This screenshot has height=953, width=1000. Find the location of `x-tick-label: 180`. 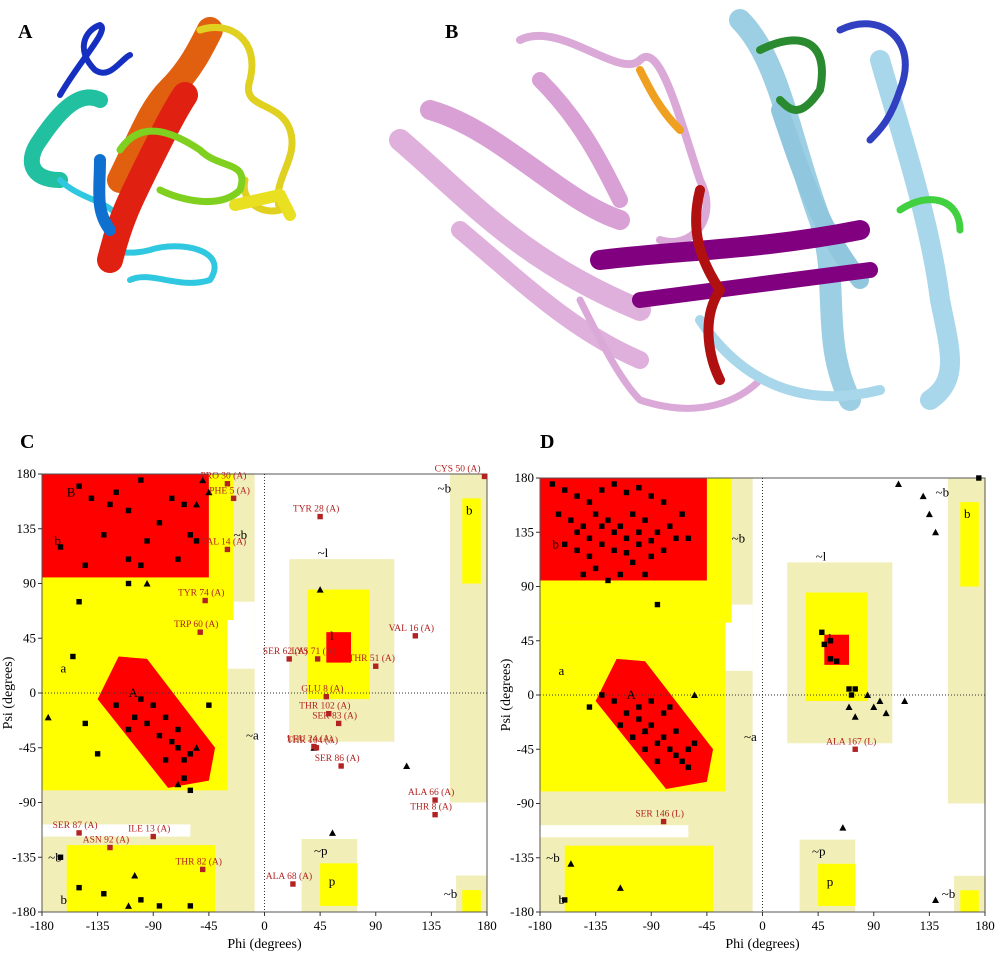

x-tick-label: 180 is located at coordinates (487, 925).